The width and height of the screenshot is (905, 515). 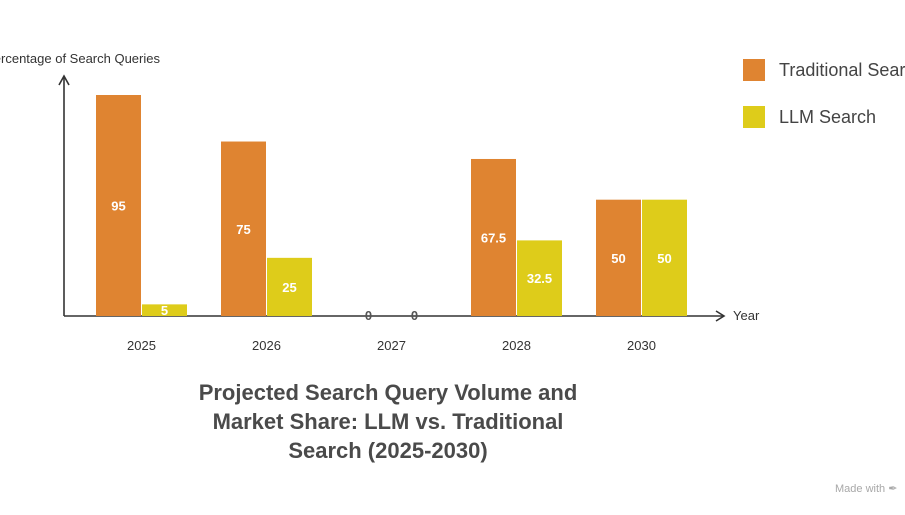 I want to click on bar-traditional-2026, so click(x=243, y=228).